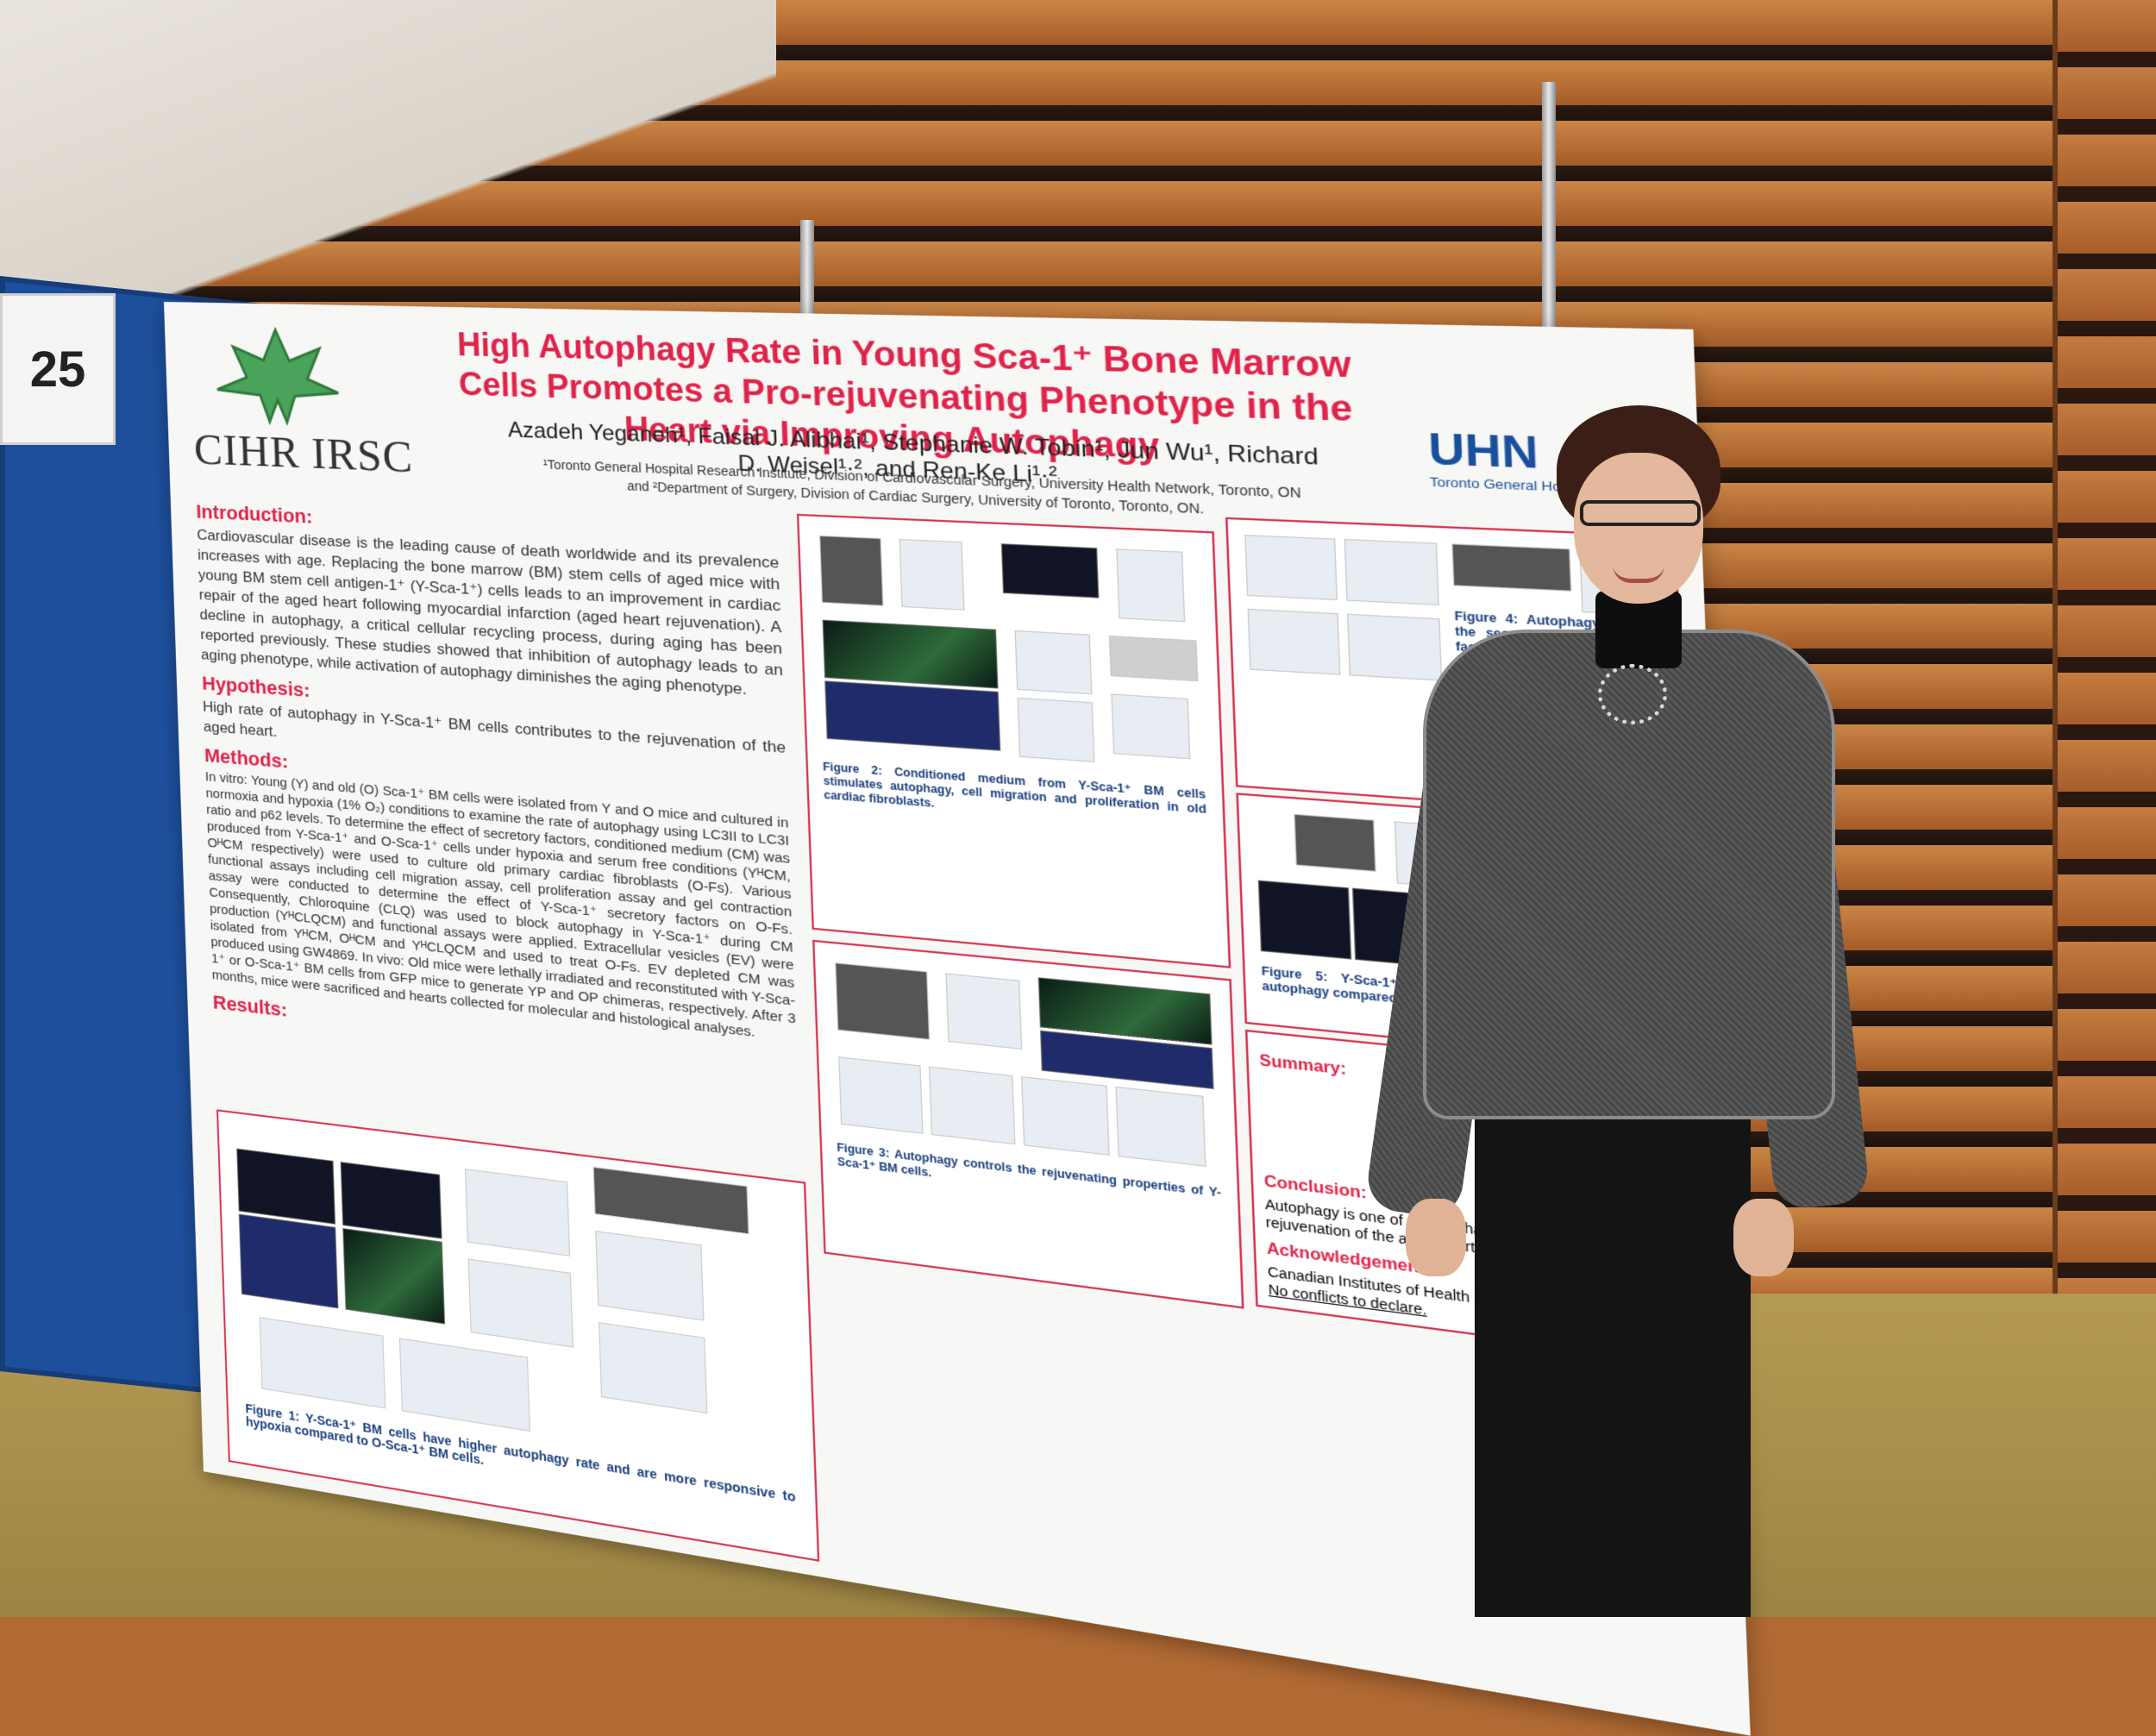  What do you see at coordinates (278, 374) in the screenshot?
I see `maple-leaf-icon` at bounding box center [278, 374].